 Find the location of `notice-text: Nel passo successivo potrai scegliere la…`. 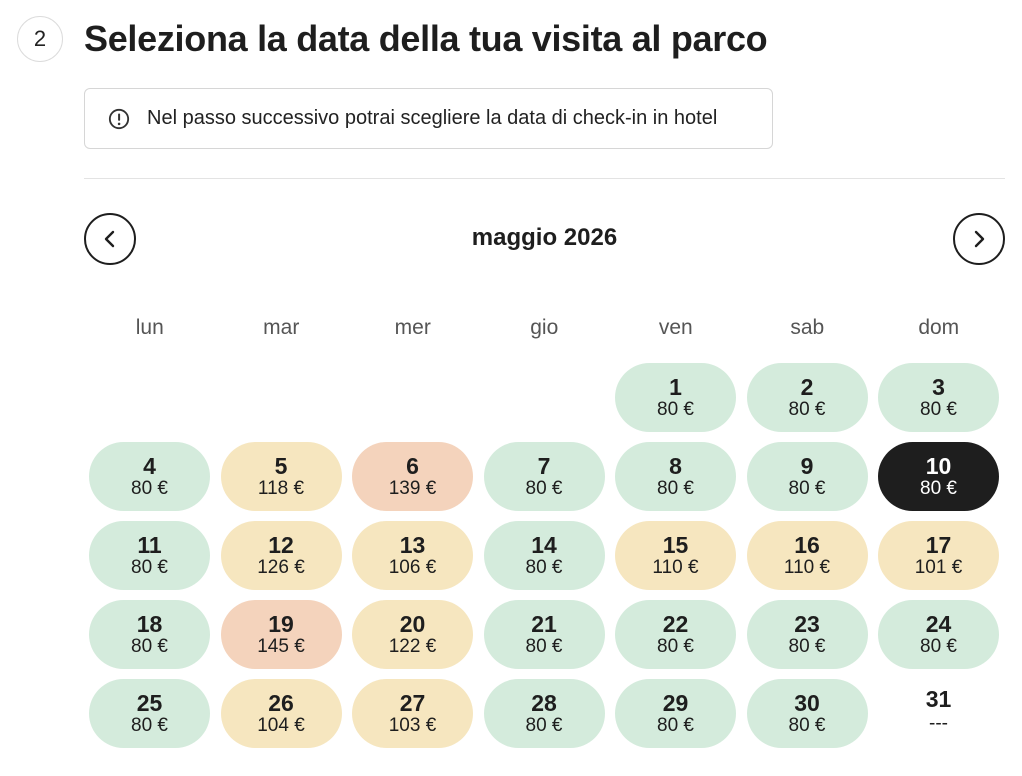

notice-text: Nel passo successivo potrai scegliere la… is located at coordinates (432, 118).